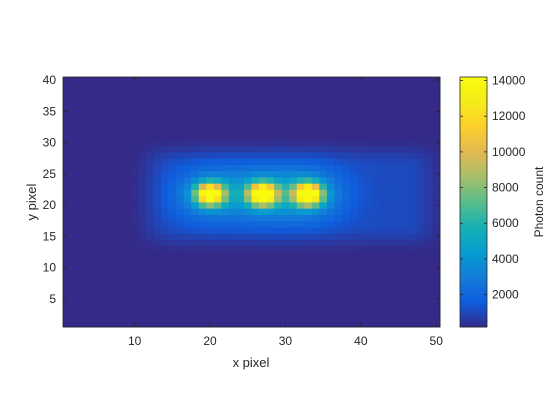  What do you see at coordinates (361, 341) in the screenshot?
I see `x-tick-label: 40` at bounding box center [361, 341].